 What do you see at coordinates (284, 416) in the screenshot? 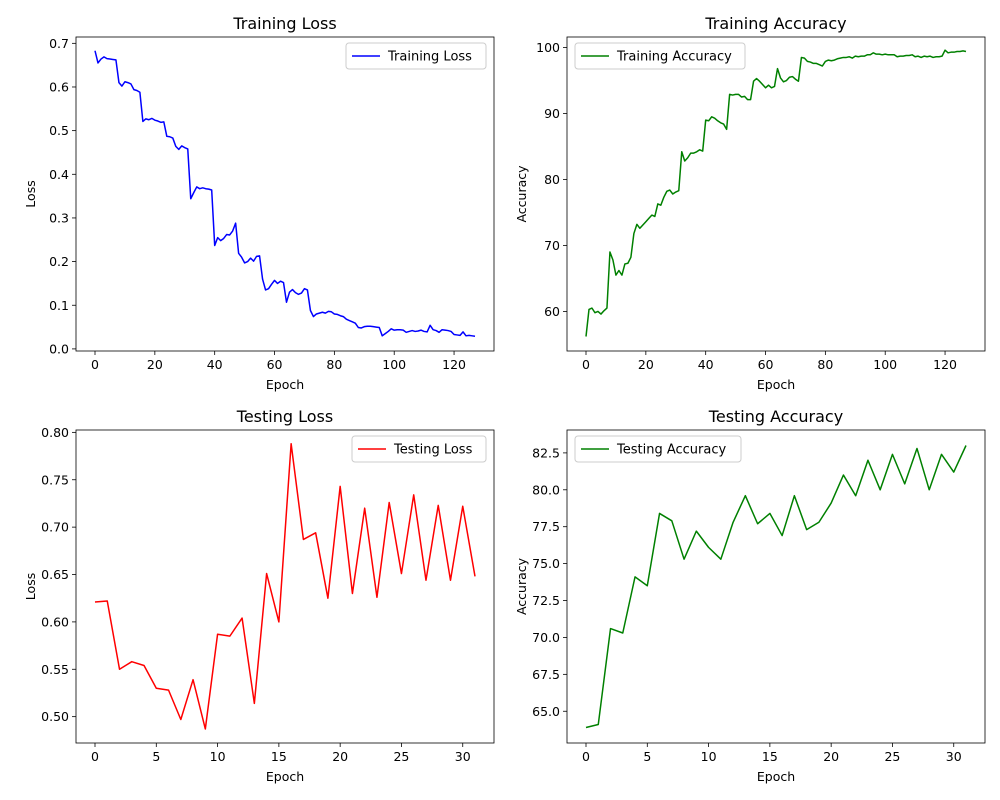
I see `chart-title: Testing Loss` at bounding box center [284, 416].